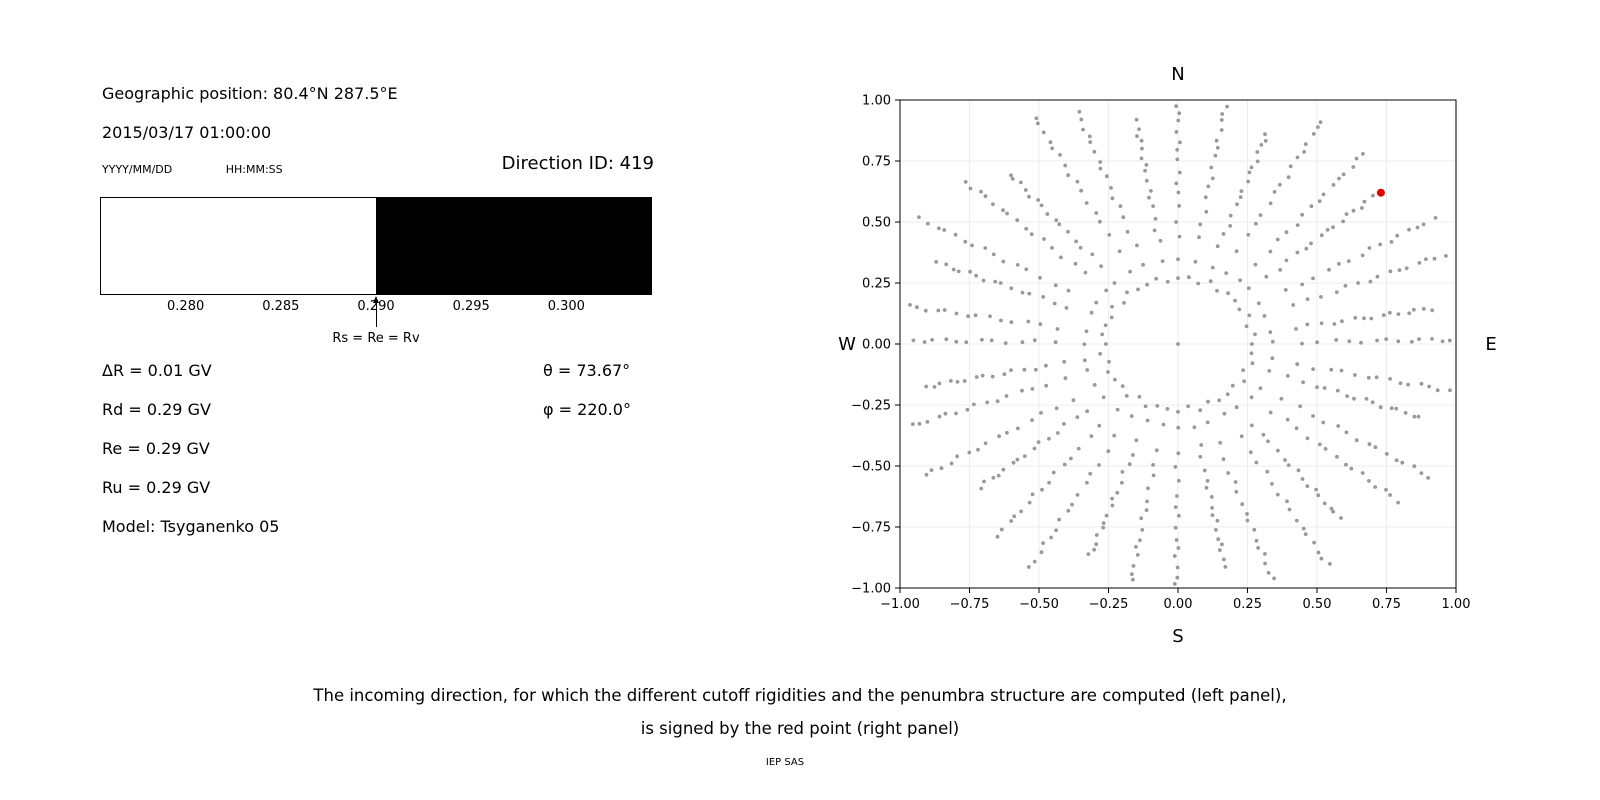 Image resolution: width=1600 pixels, height=800 pixels. I want to click on datetime-text: 2015/03/17 01:00:00, so click(187, 132).